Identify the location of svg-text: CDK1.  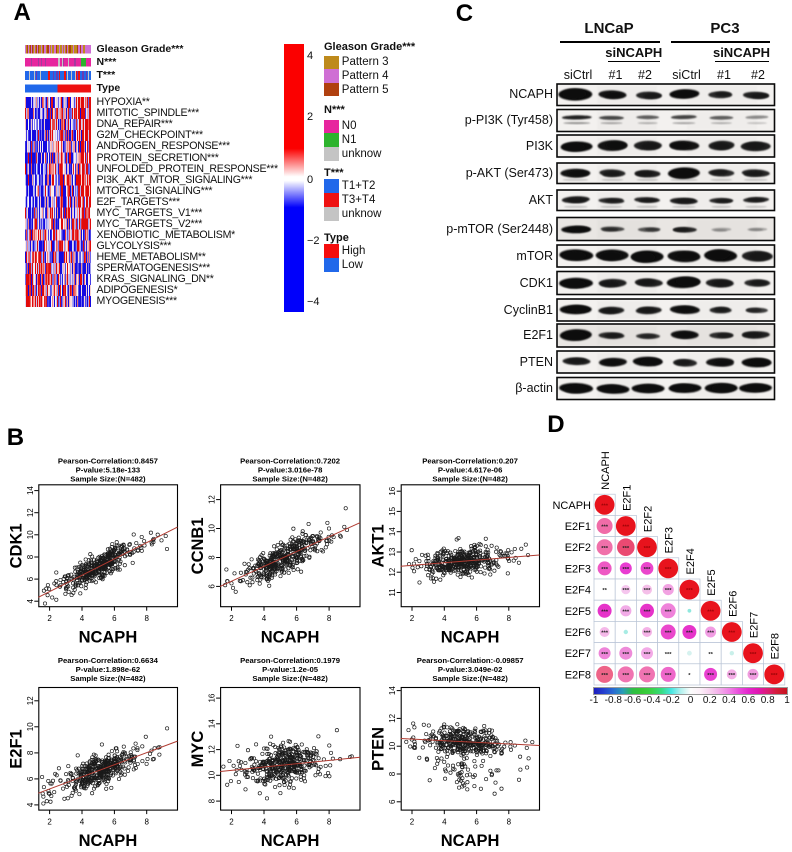
(16, 545).